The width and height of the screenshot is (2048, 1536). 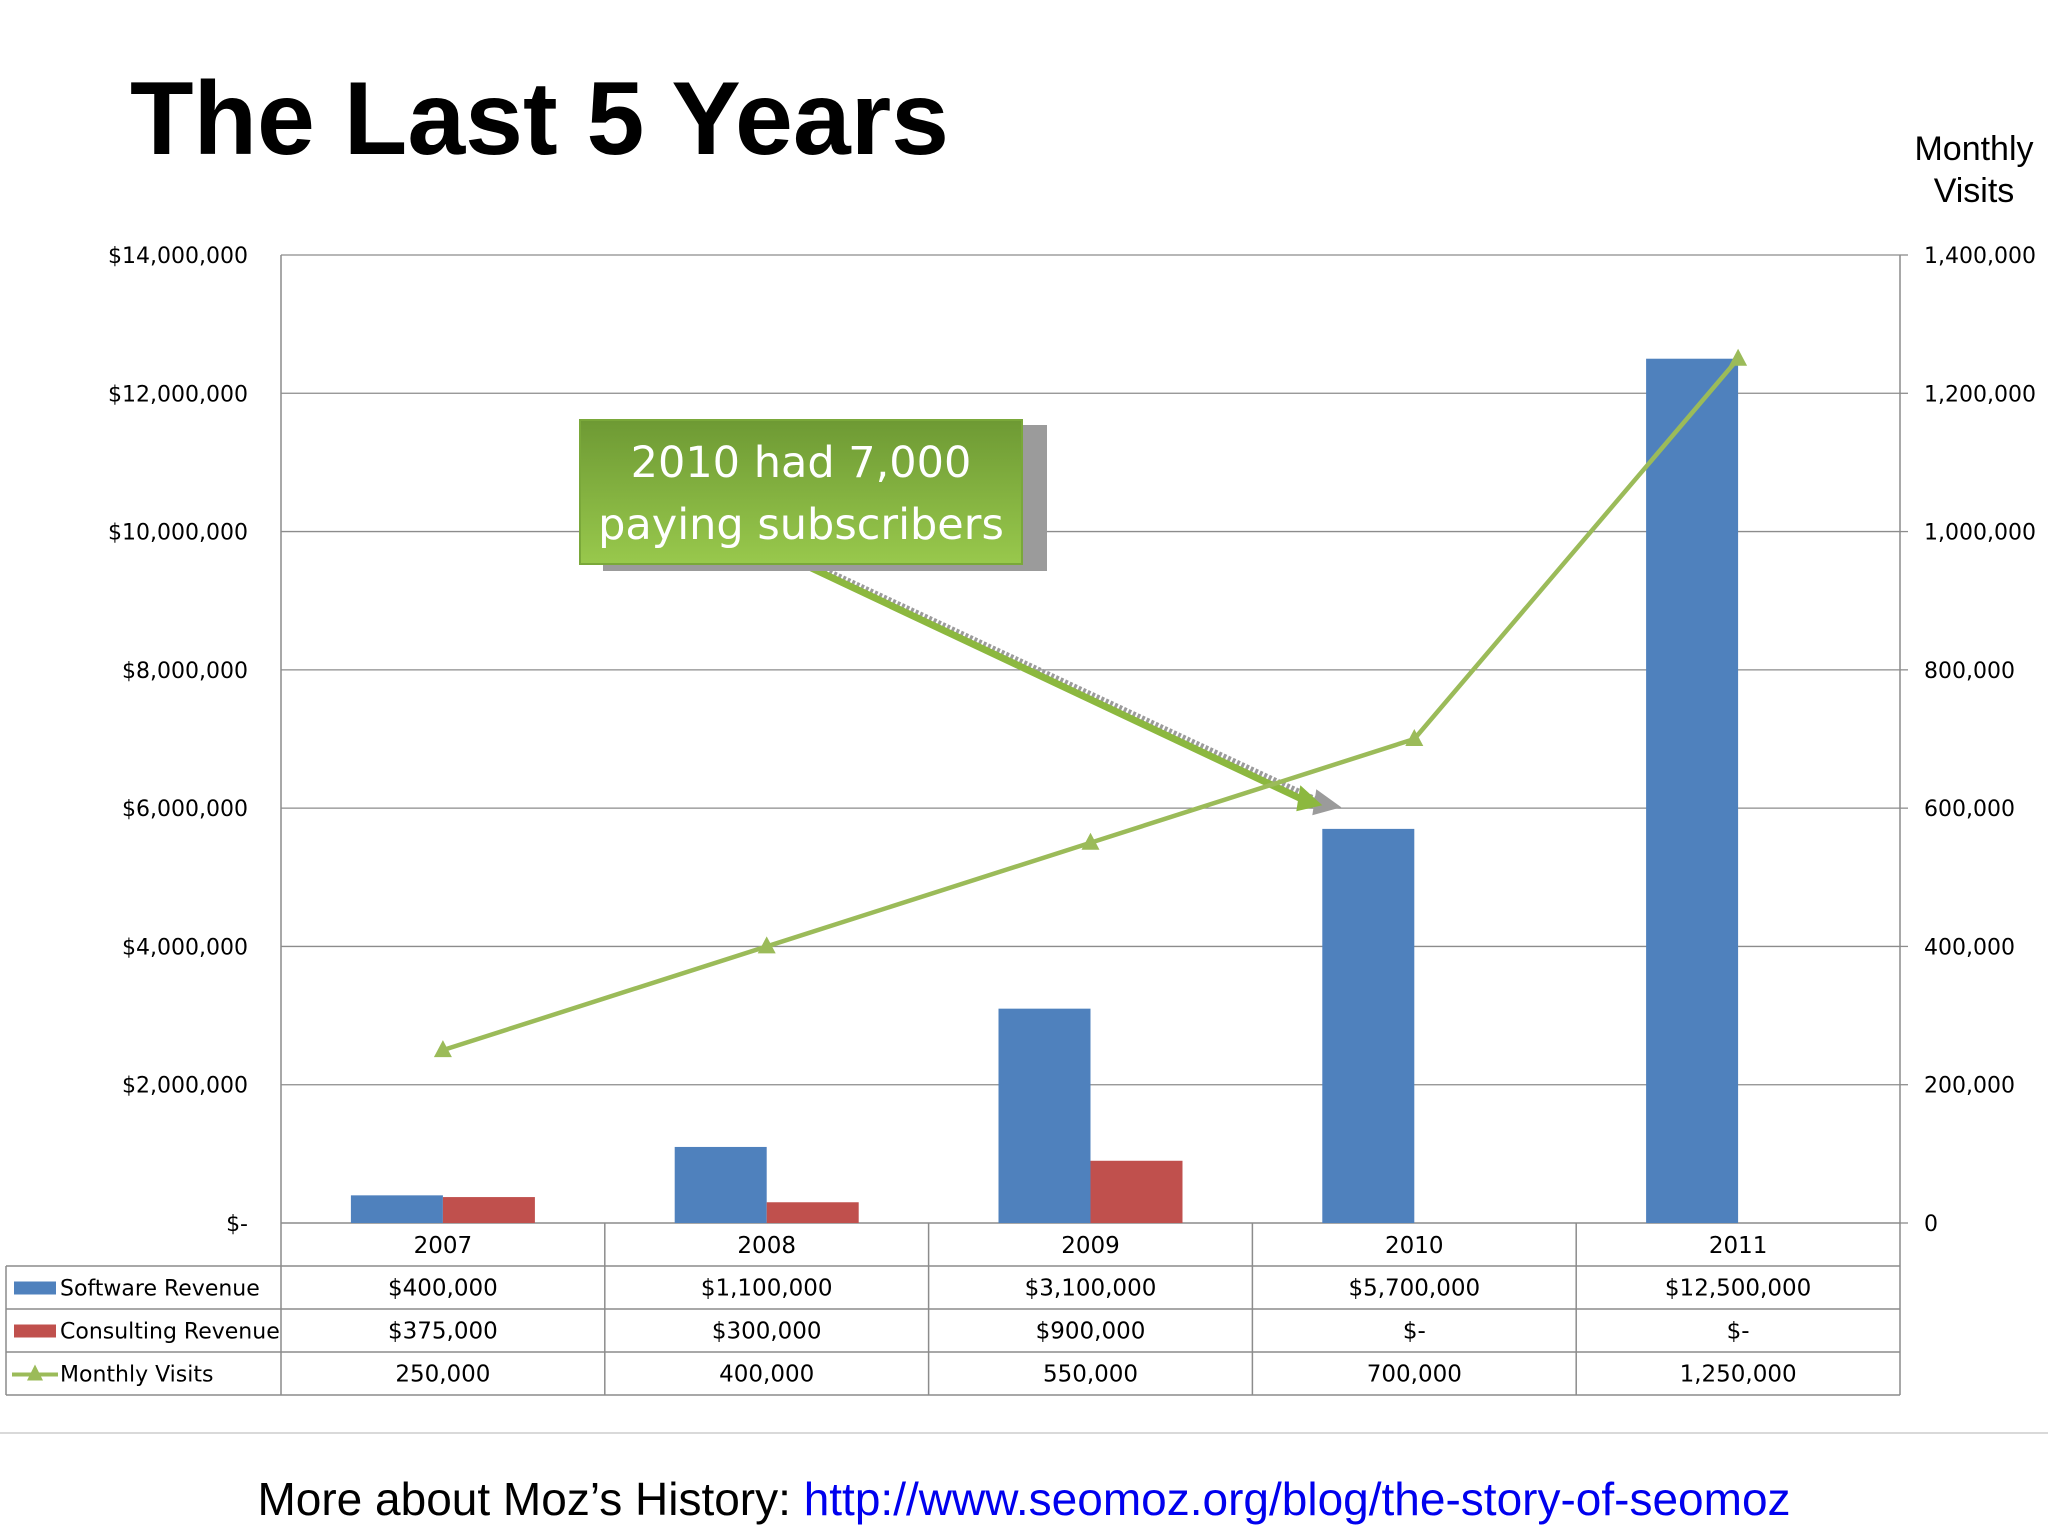 What do you see at coordinates (1738, 1375) in the screenshot?
I see `table-cell: 1,250,000` at bounding box center [1738, 1375].